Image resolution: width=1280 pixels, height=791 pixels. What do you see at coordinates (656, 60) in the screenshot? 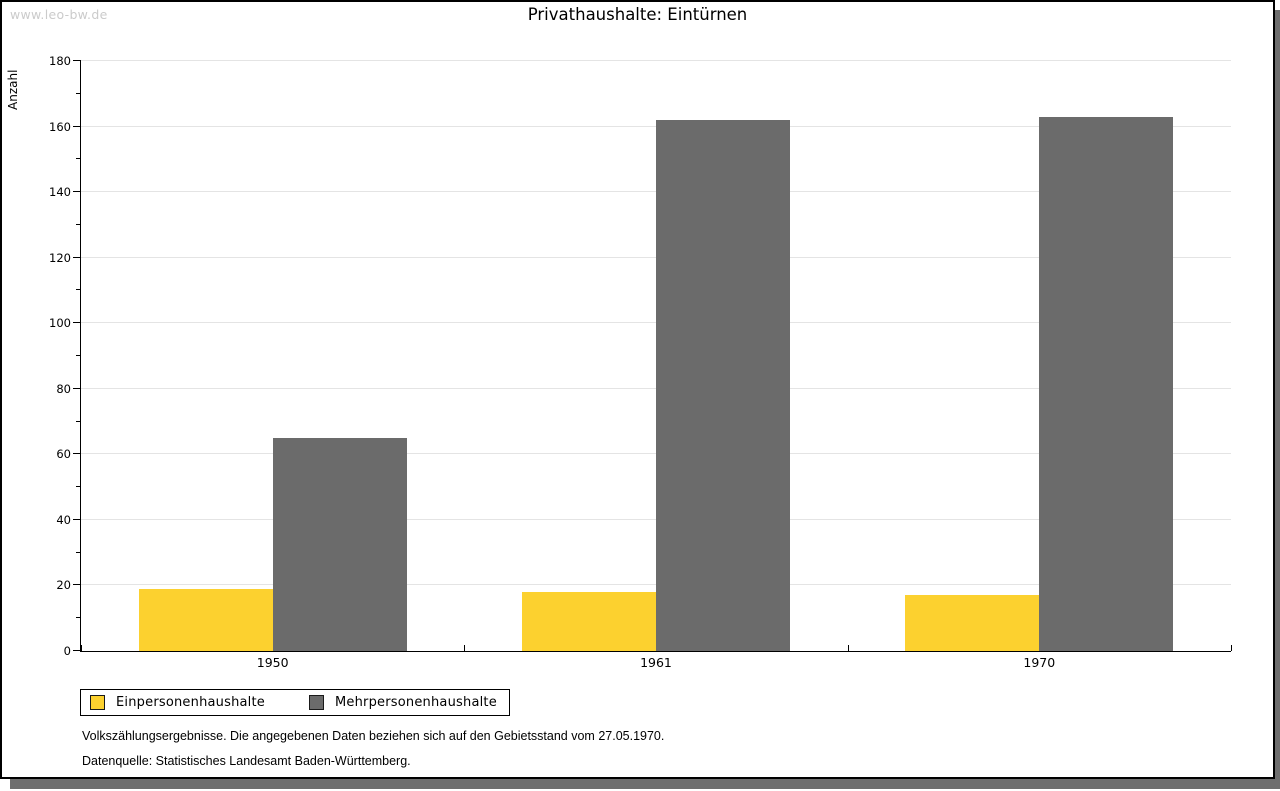
I see `gridline` at bounding box center [656, 60].